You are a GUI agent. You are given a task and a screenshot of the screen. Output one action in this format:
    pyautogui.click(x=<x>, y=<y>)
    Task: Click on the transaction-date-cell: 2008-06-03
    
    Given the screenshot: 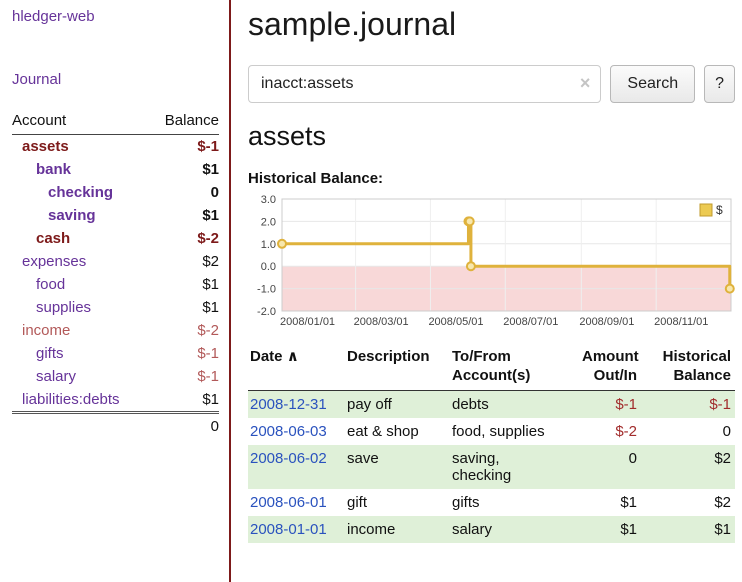 What is the action you would take?
    pyautogui.click(x=296, y=431)
    